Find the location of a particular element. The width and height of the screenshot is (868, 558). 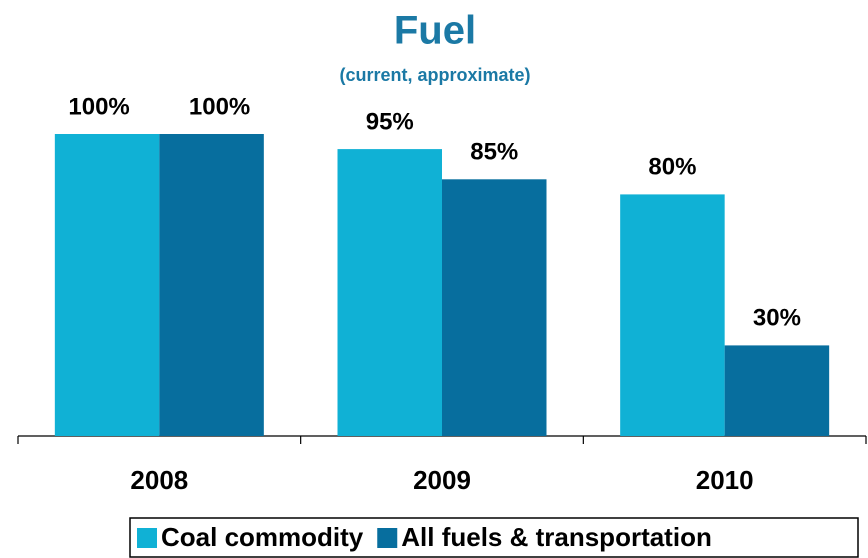

value-label: 85% is located at coordinates (494, 152).